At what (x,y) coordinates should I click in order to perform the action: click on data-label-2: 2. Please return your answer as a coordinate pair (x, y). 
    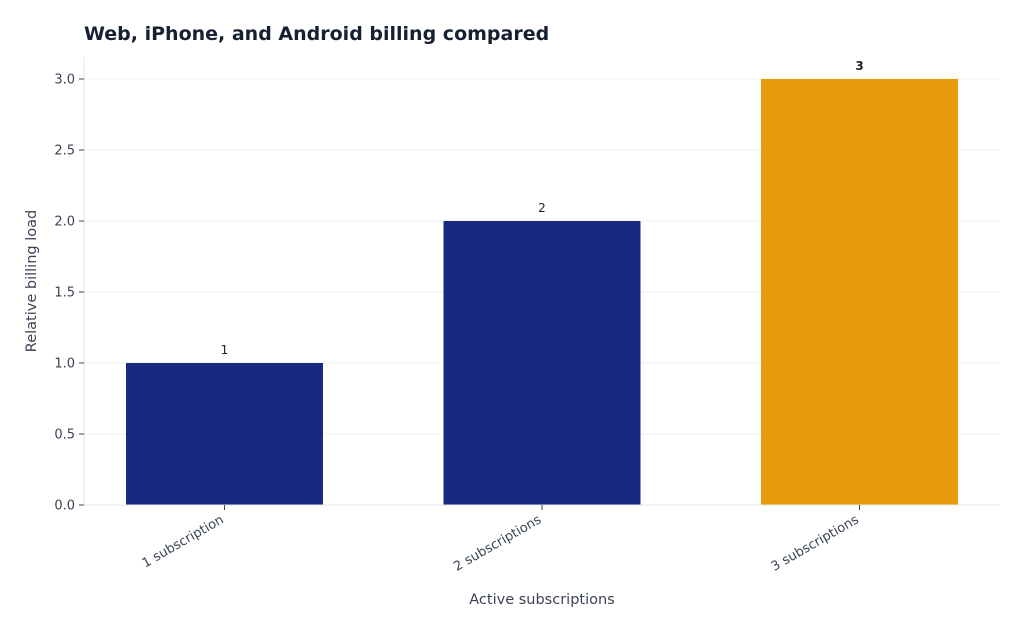
    Looking at the image, I should click on (542, 208).